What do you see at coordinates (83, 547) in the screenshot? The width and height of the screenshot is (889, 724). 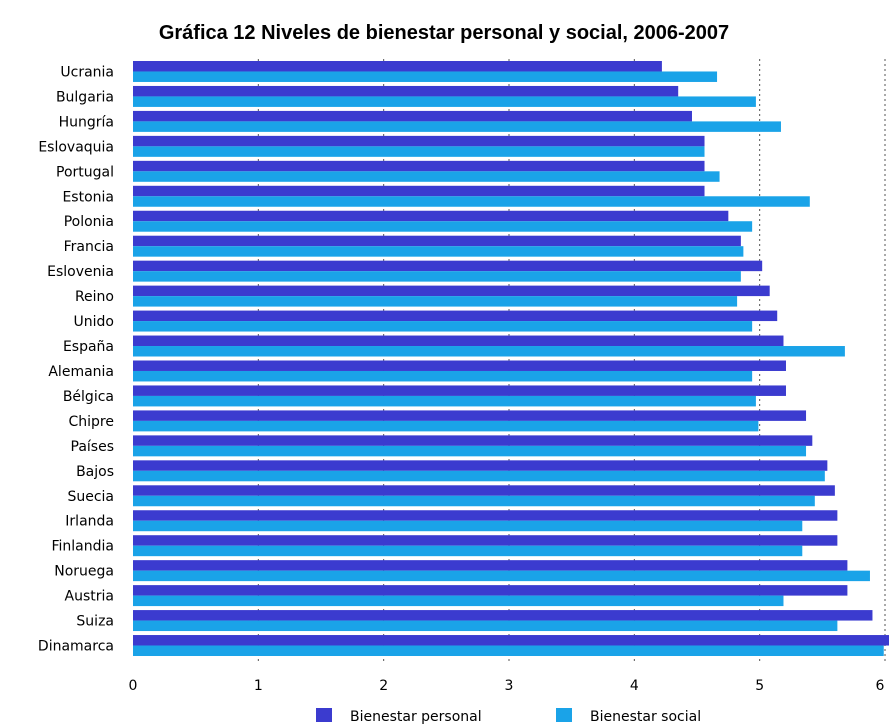 I see `category-label: Finlandia` at bounding box center [83, 547].